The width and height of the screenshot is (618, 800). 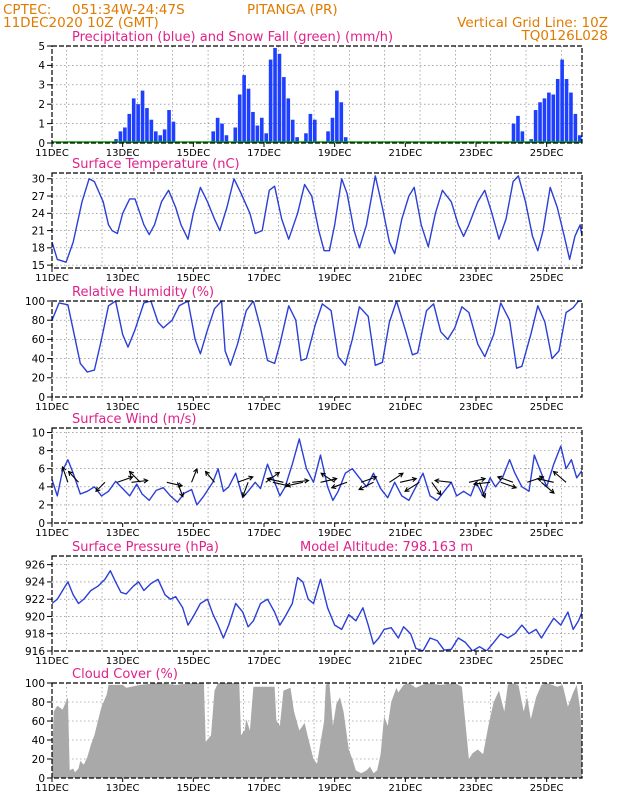 I want to click on precip-xtick-label: 19DEC, so click(x=335, y=153).